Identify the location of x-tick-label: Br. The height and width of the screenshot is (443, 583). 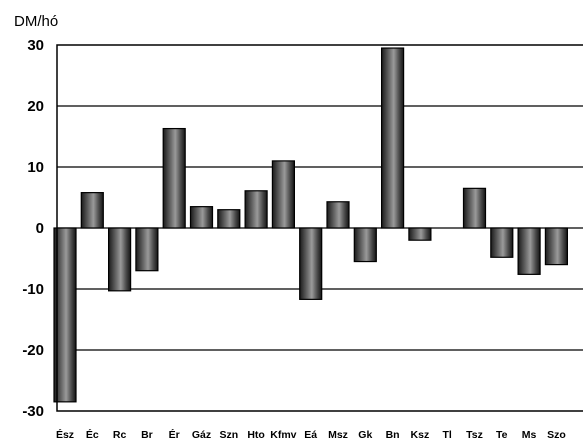
(147, 435).